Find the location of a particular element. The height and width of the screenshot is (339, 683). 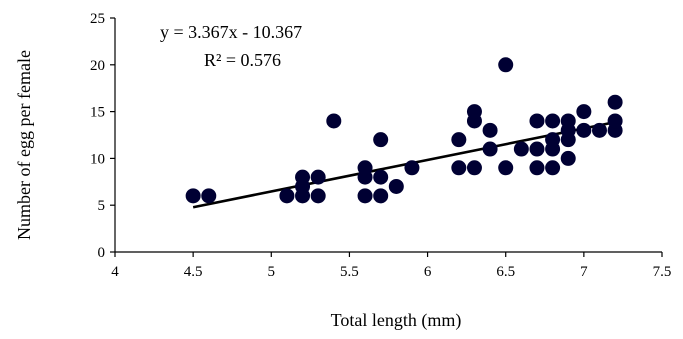

x-axis-title: Total length (mm) is located at coordinates (396, 320).